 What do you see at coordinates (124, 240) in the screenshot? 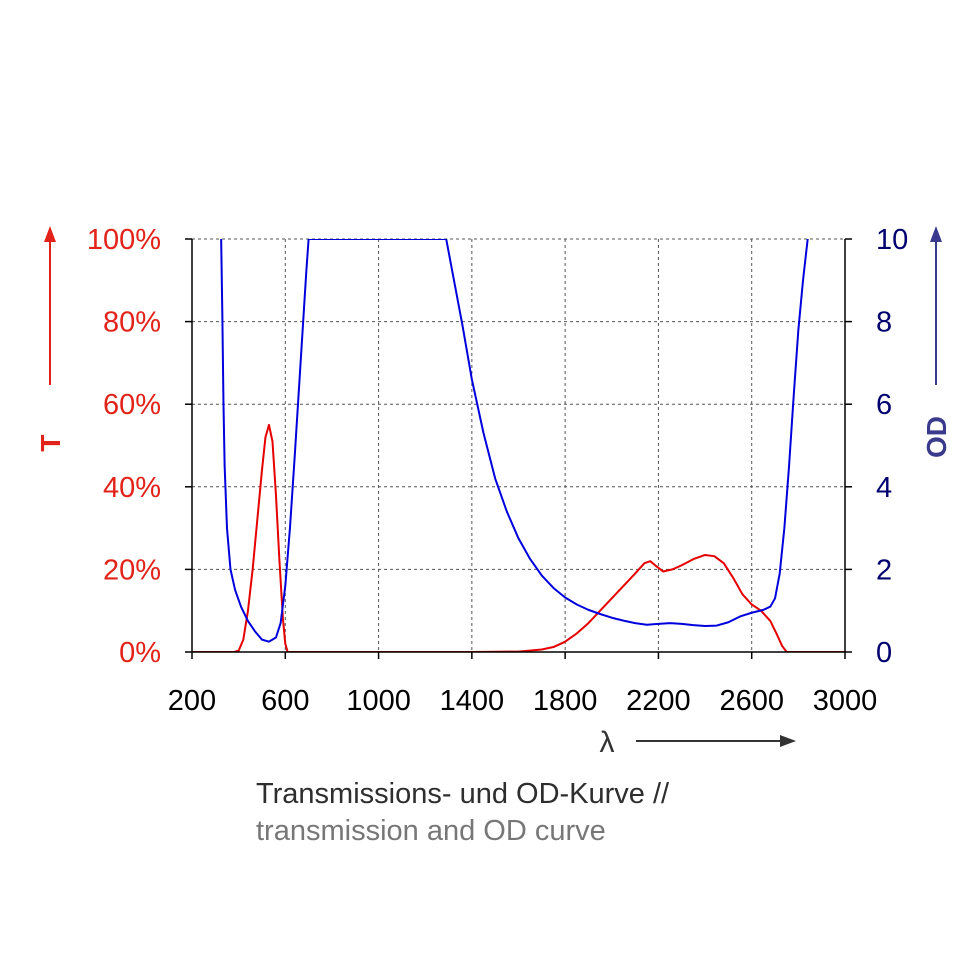
I see `y-left-tick-label: 100%` at bounding box center [124, 240].